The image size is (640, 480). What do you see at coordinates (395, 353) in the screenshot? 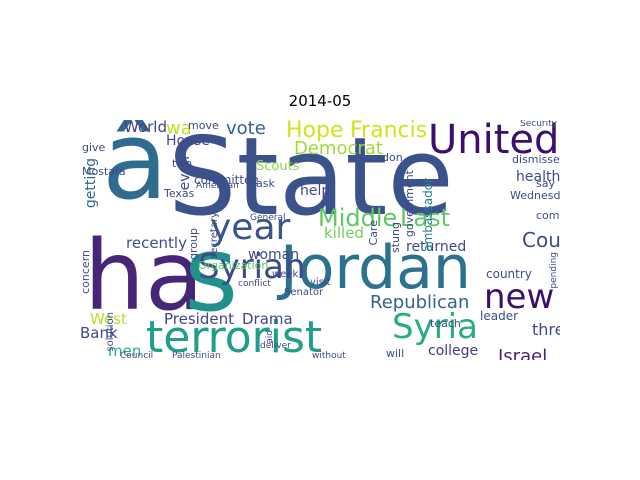
I see `word-will: will` at bounding box center [395, 353].